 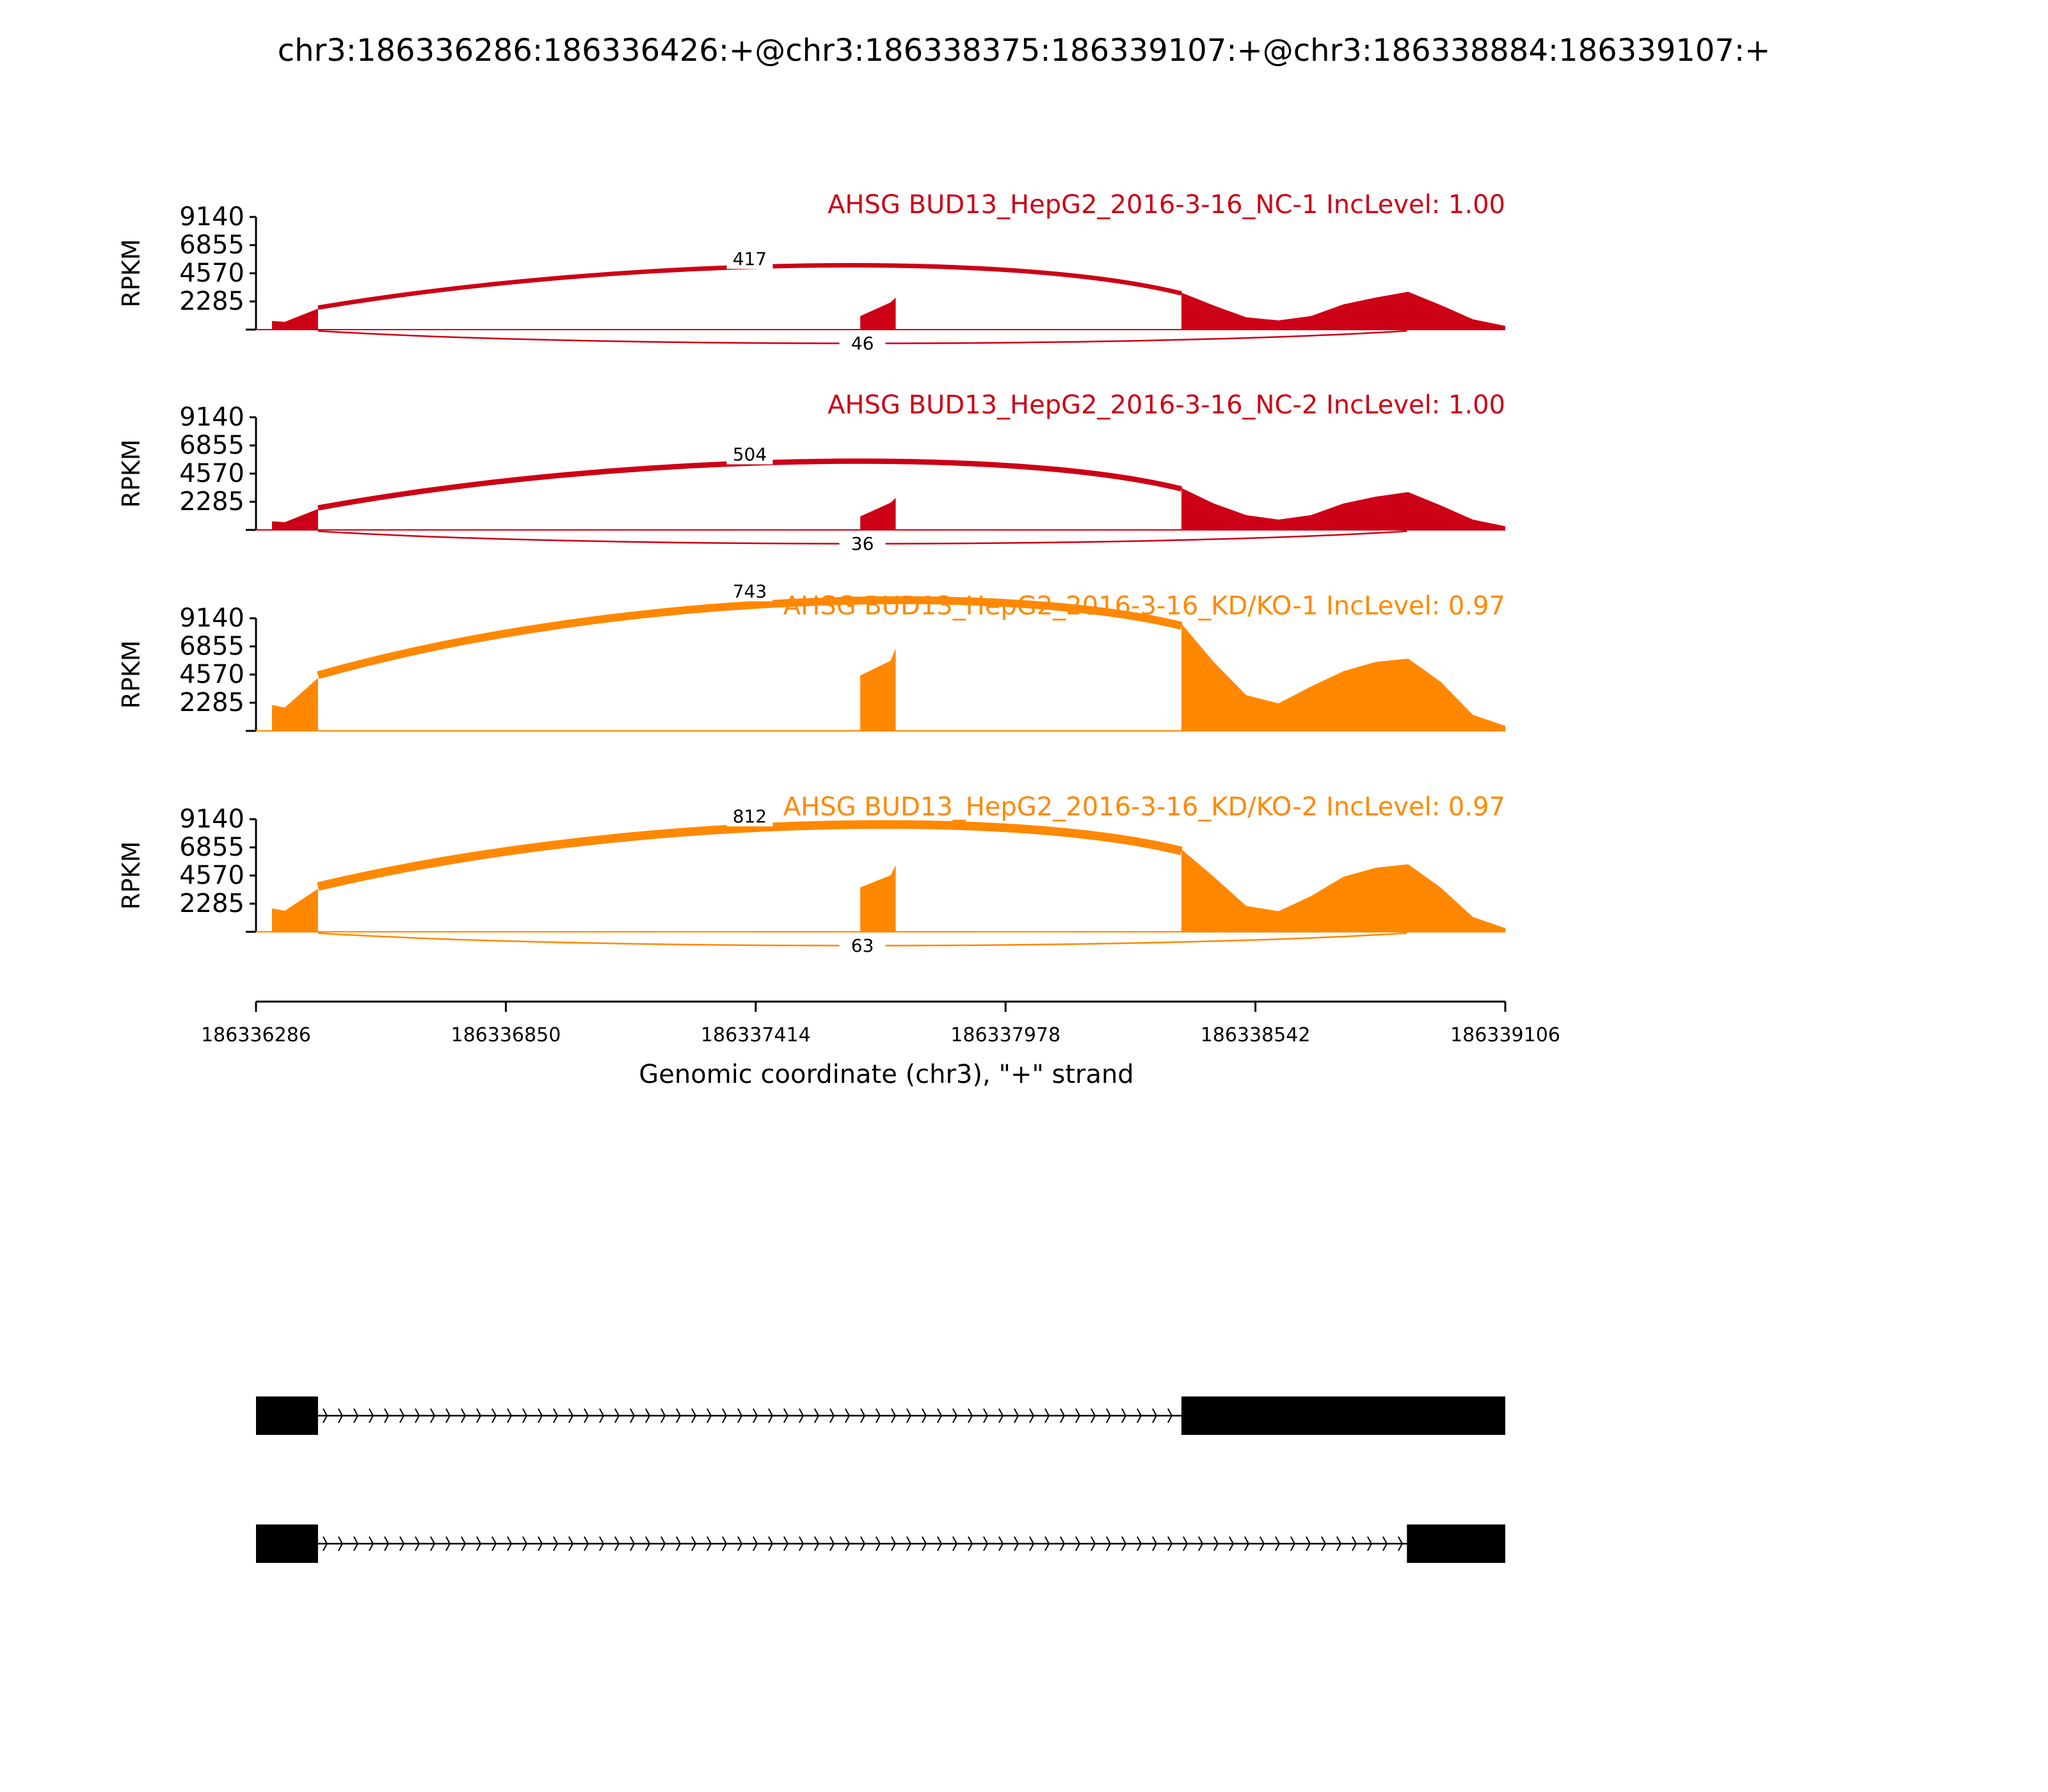 I want to click on x-tick-label: 186337978, so click(x=1005, y=1035).